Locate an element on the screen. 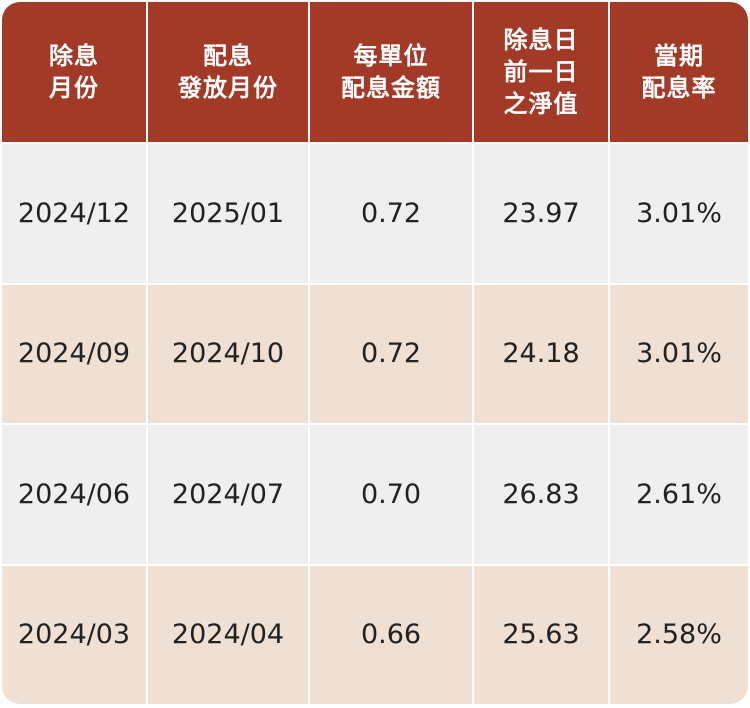  cell-ex-dividend-month: 2024/03 is located at coordinates (75, 633).